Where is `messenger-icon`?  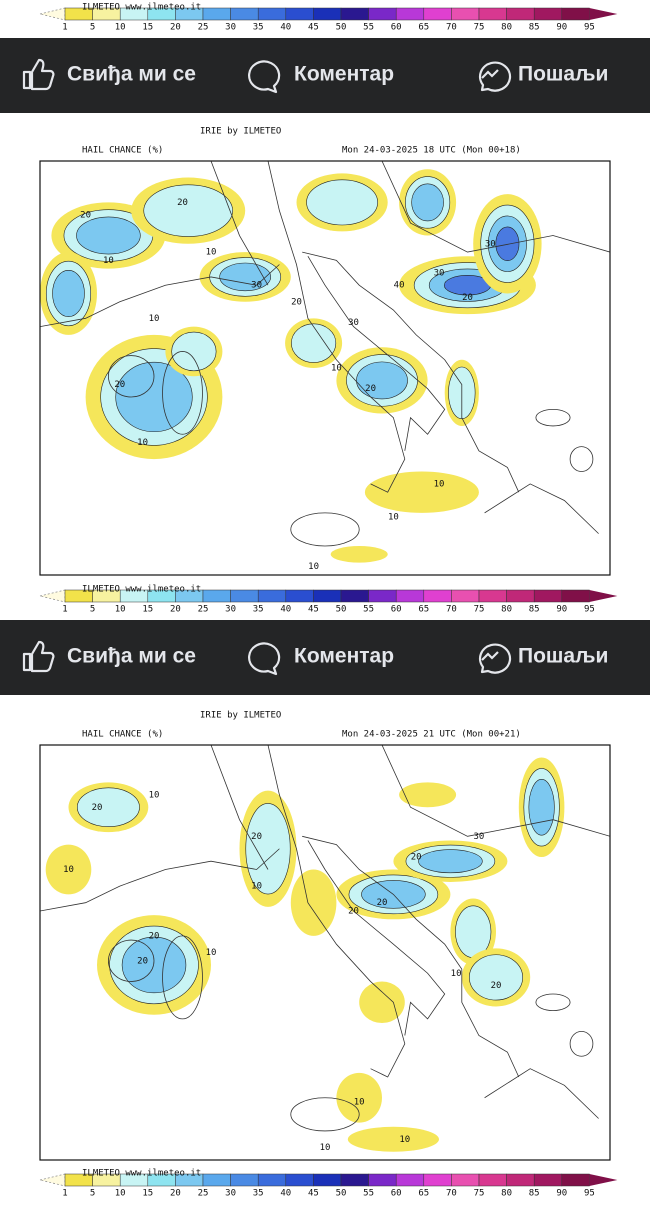
messenger-icon is located at coordinates (495, 658).